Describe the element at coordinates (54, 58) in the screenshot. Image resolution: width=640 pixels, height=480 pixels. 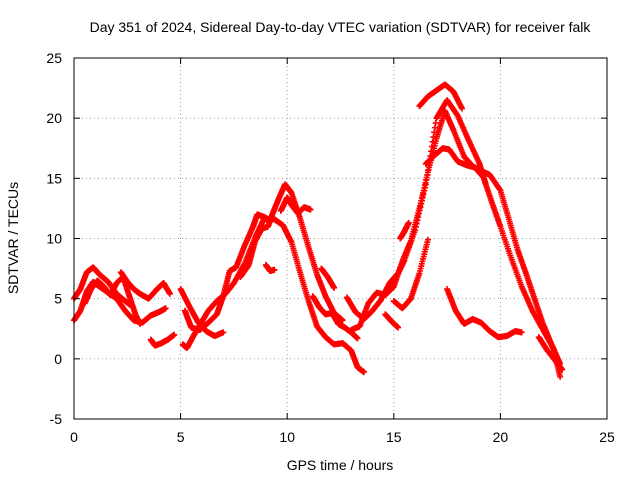
I see `y-tick-label: 25` at that location.